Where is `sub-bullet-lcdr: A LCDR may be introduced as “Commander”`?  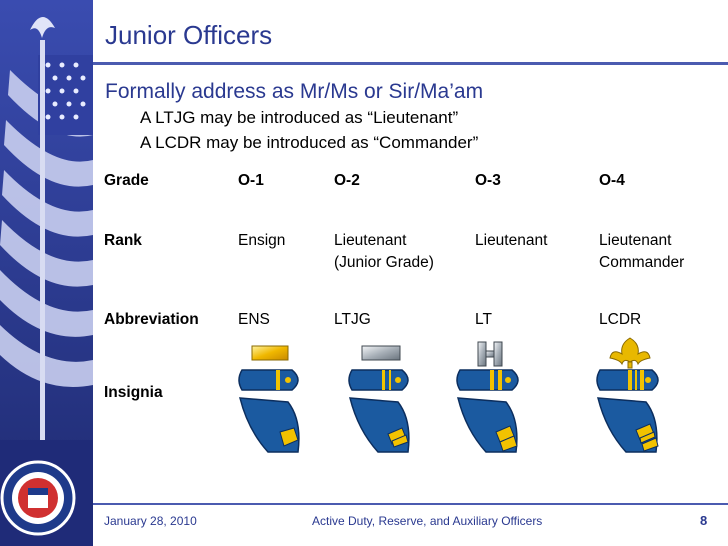 sub-bullet-lcdr: A LCDR may be introduced as “Commander” is located at coordinates (309, 142).